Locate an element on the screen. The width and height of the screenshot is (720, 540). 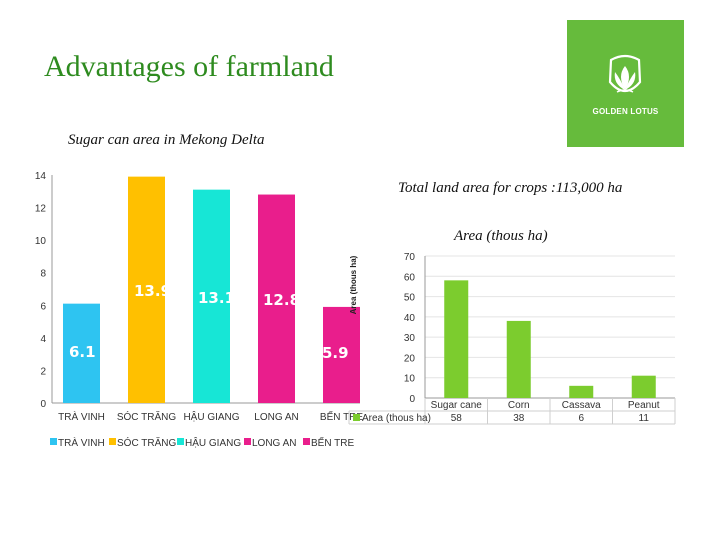
data-label: 6.1 is located at coordinates (82, 352).